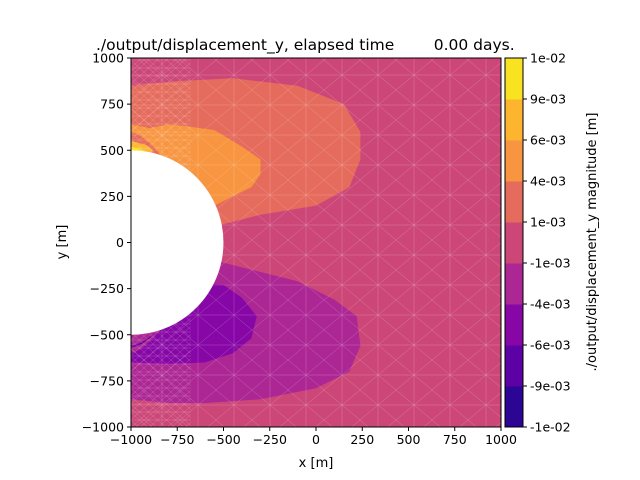 Image resolution: width=640 pixels, height=480 pixels. I want to click on x-tick-label: −750, so click(177, 439).